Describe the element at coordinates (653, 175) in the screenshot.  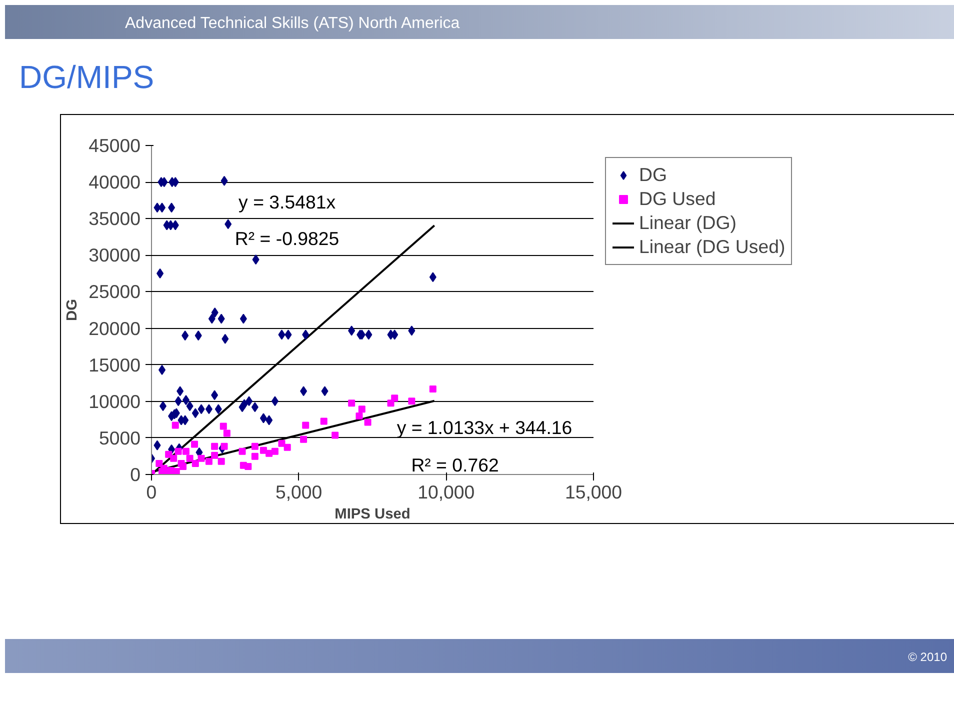
I see `legend-label: DG` at that location.